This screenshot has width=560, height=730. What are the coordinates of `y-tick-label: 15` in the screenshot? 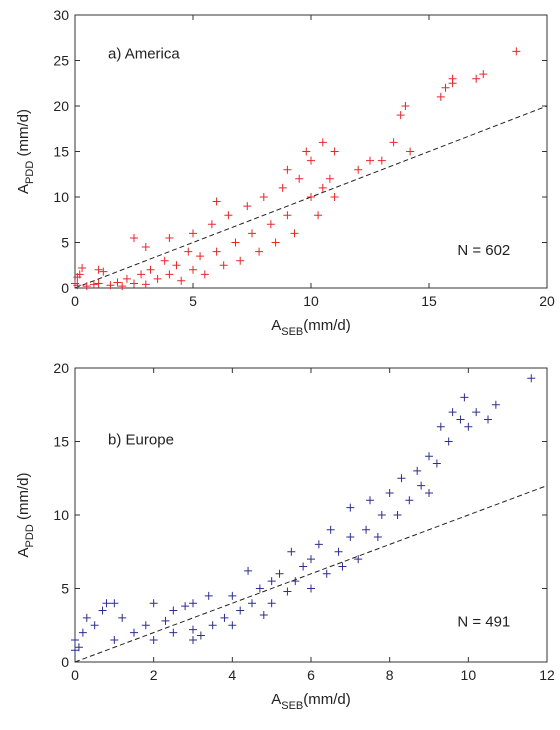 It's located at (61, 152).